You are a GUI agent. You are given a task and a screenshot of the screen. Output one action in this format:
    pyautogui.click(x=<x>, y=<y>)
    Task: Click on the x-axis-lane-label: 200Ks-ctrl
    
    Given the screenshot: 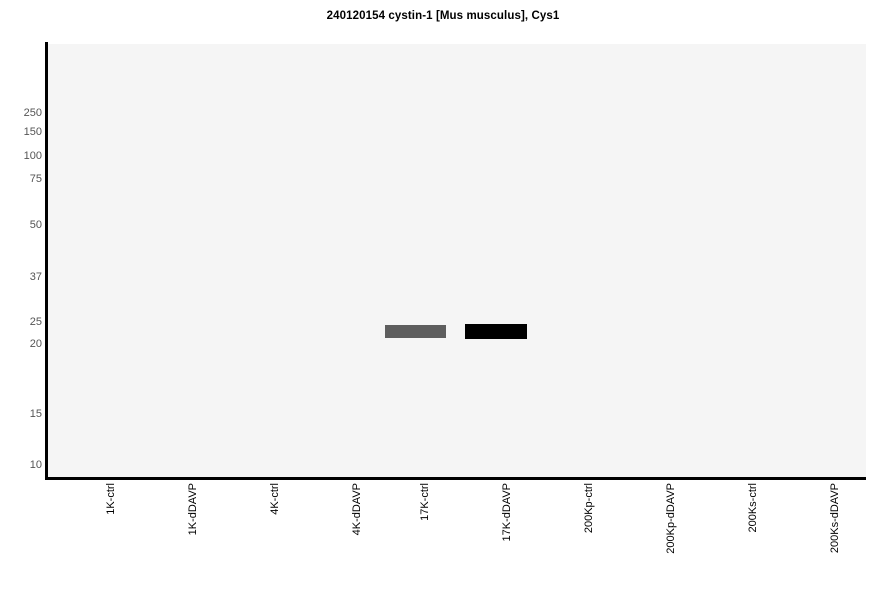 What is the action you would take?
    pyautogui.click(x=753, y=508)
    